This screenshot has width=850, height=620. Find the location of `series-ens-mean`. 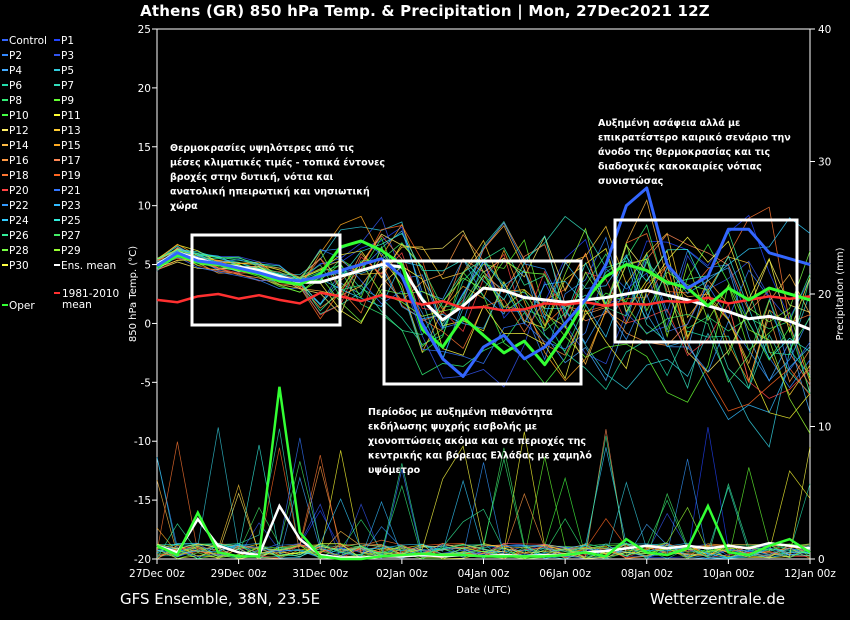

series-ens-mean is located at coordinates (483, 291).